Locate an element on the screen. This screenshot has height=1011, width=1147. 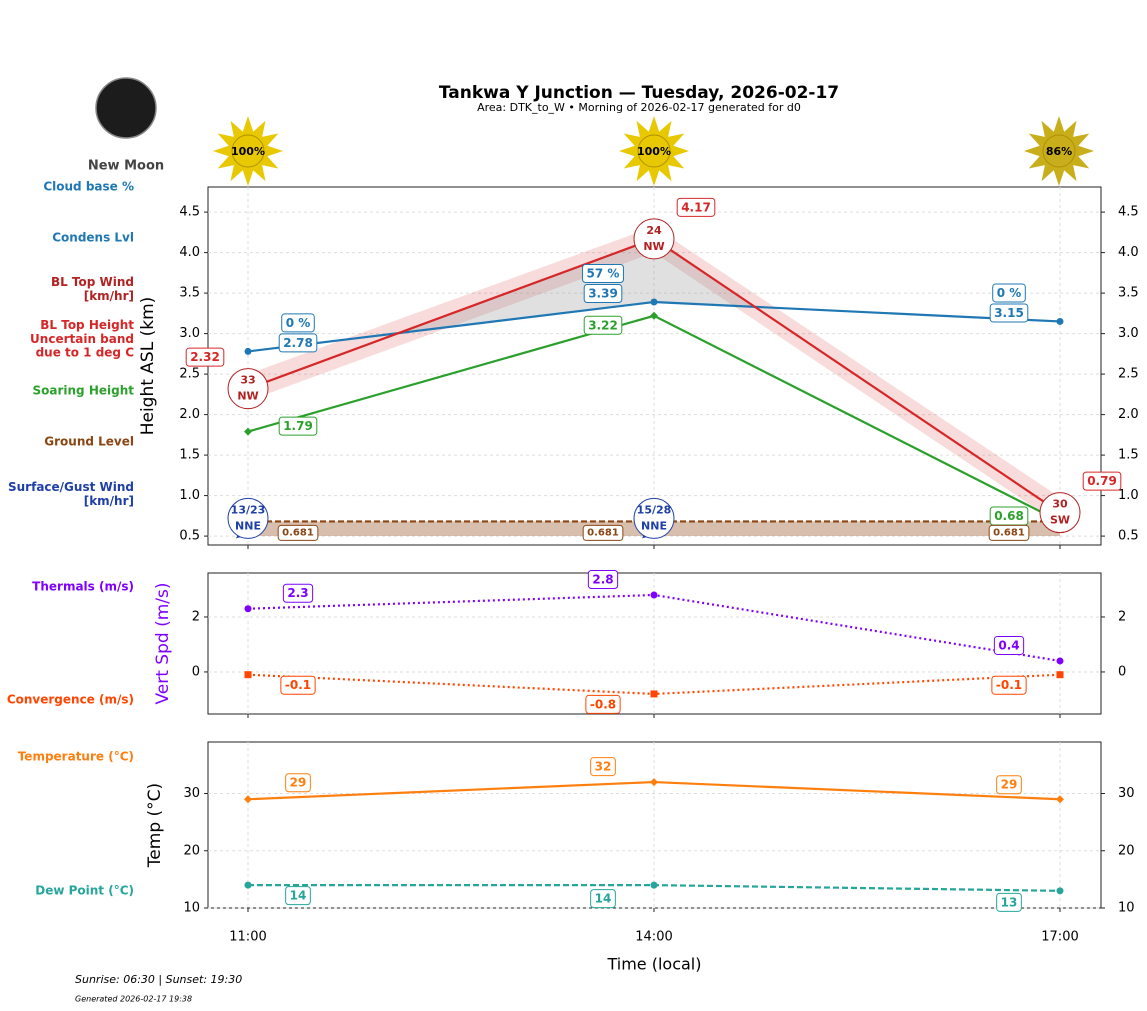
y-axis-title: Height ASL (km) is located at coordinates (148, 366).